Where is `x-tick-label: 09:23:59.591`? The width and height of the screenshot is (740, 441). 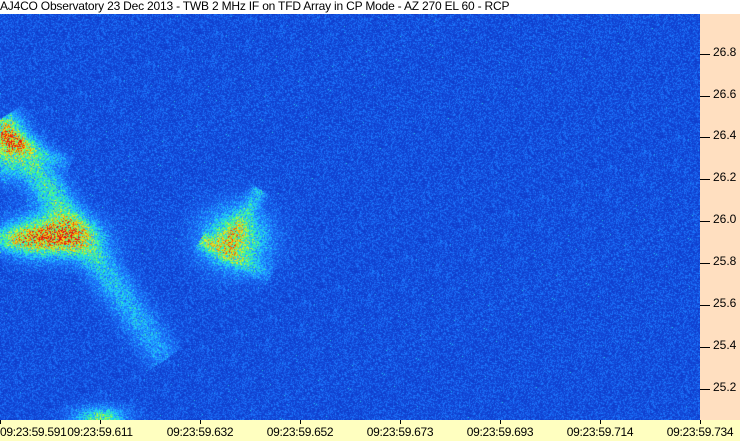 x-tick-label: 09:23:59.591 is located at coordinates (33, 432).